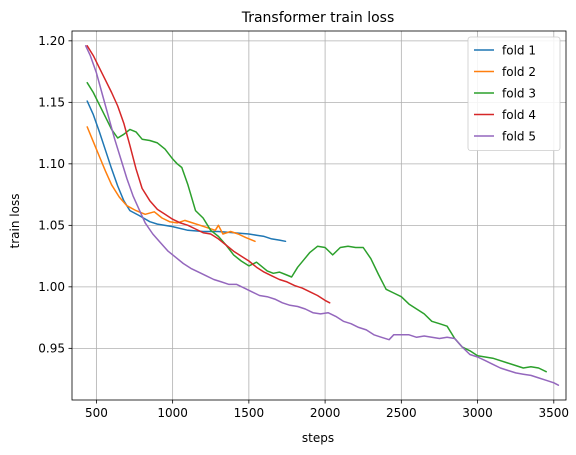 This screenshot has height=455, width=576. What do you see at coordinates (172, 413) in the screenshot?
I see `x-tick-label: 1000` at bounding box center [172, 413].